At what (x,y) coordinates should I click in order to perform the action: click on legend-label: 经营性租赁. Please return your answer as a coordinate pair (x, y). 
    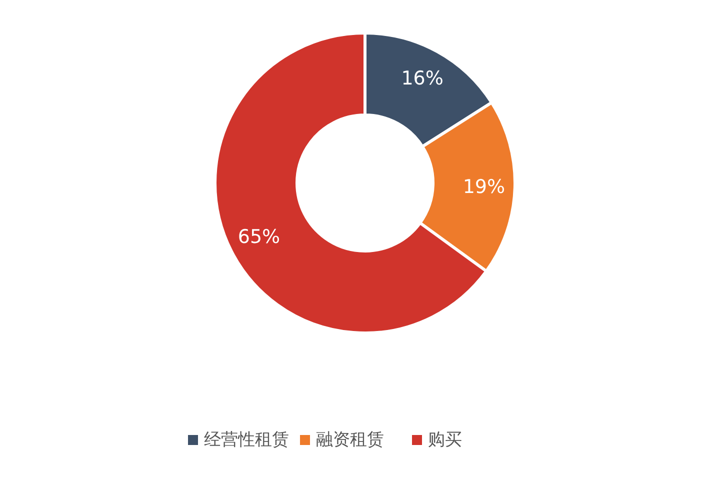
    Looking at the image, I should click on (246, 440).